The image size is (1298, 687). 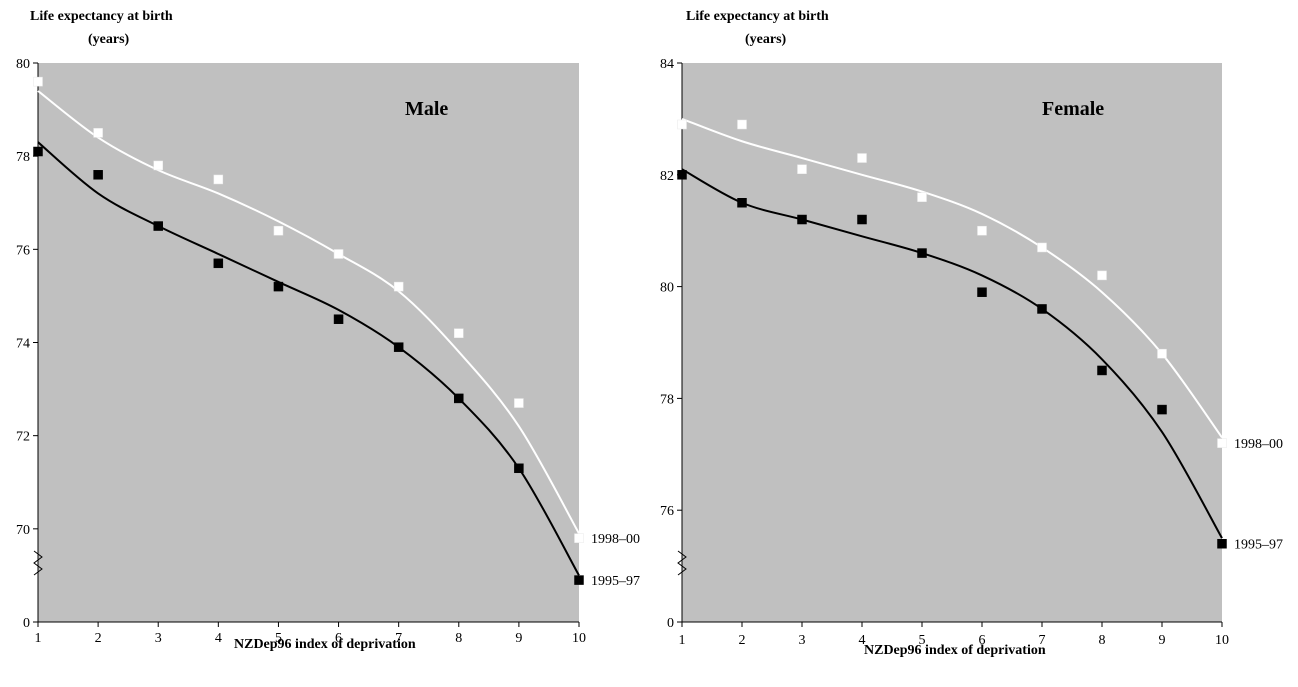 I want to click on y-tick-label: 82, so click(x=667, y=176).